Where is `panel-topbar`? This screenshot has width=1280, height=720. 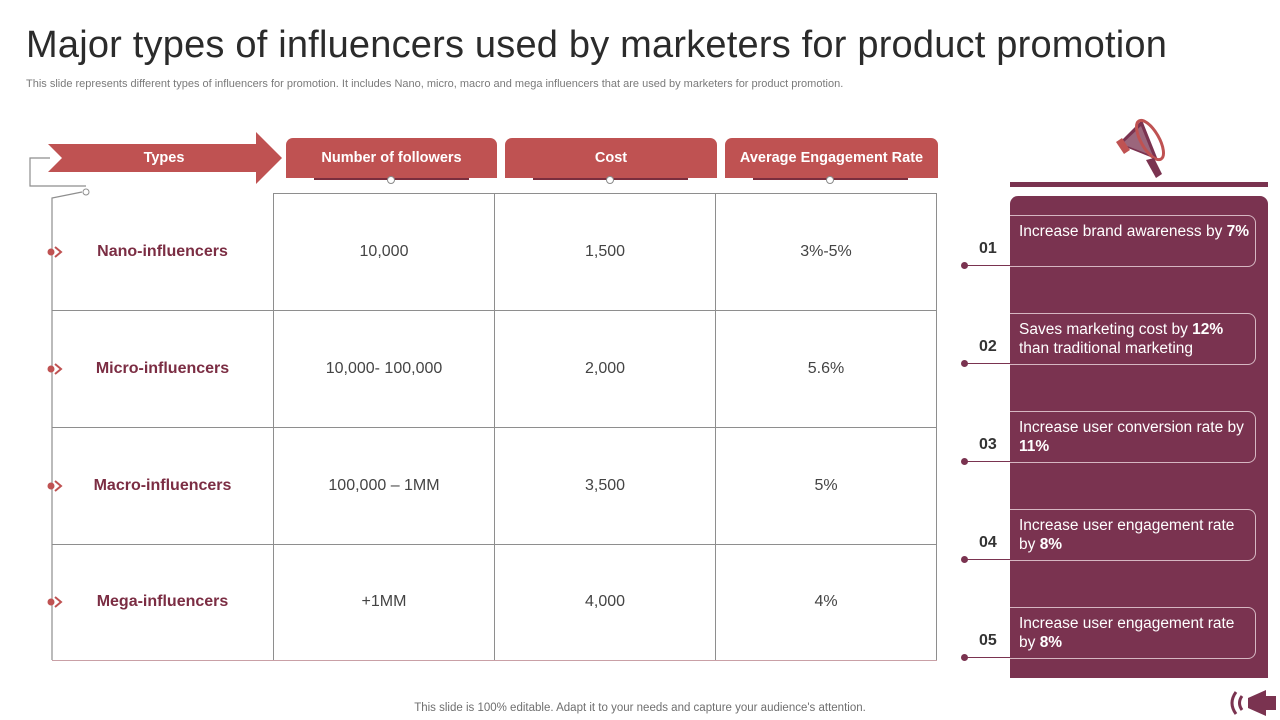 panel-topbar is located at coordinates (1139, 184).